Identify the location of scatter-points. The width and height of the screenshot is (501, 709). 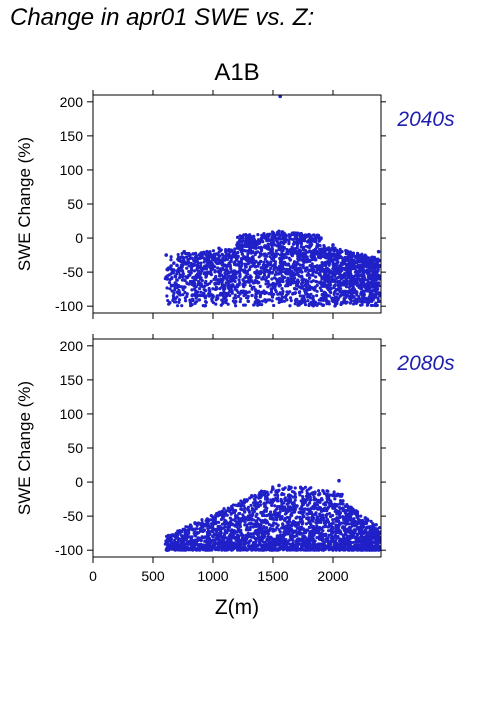
(272, 201).